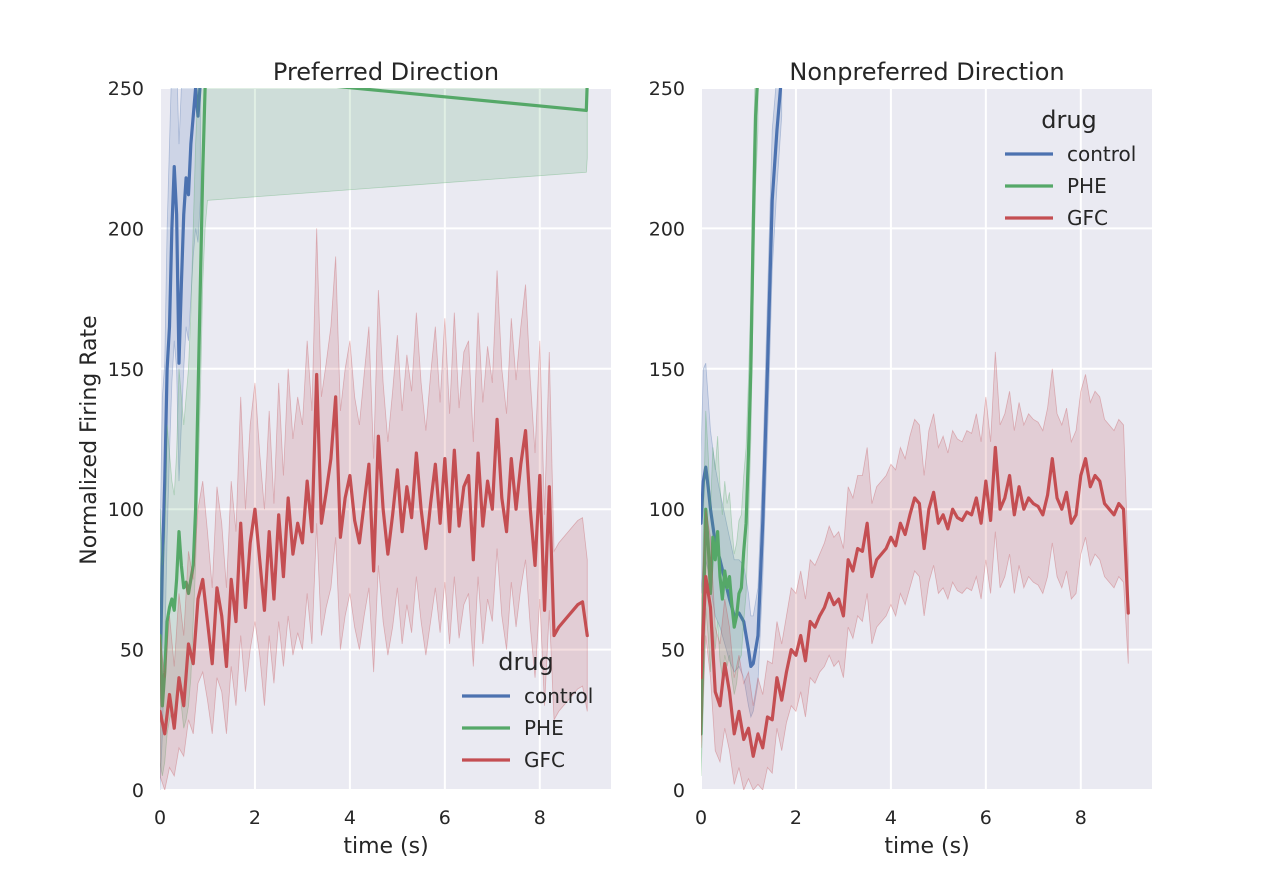  I want to click on series-band-phe, so click(730, 432).